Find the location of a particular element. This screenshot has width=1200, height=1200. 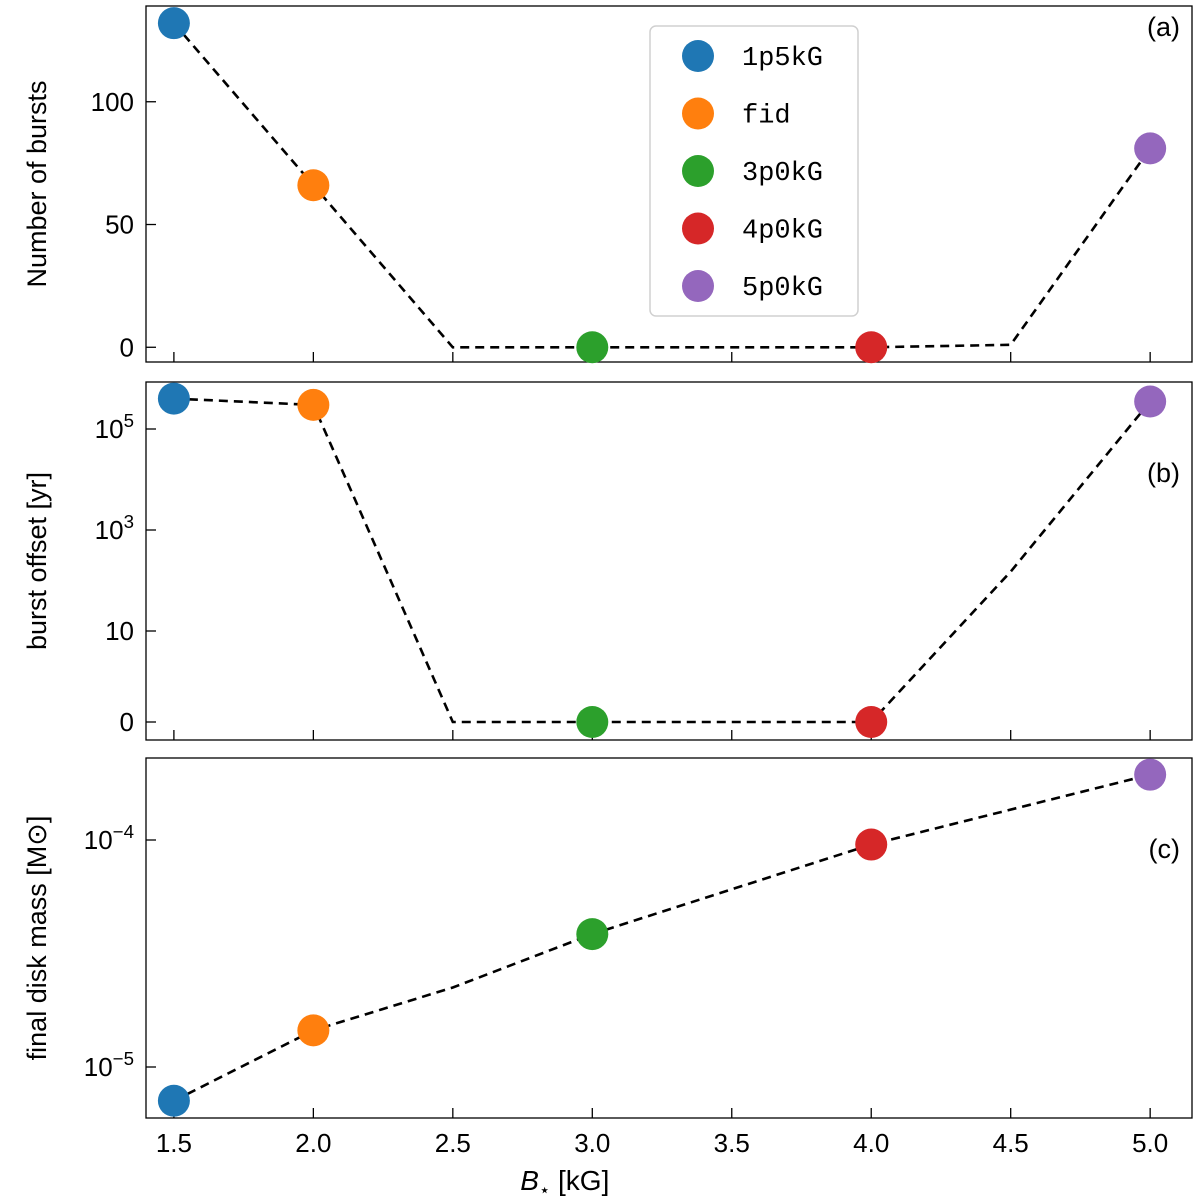

y-tick-label: 10 is located at coordinates (119, 631).